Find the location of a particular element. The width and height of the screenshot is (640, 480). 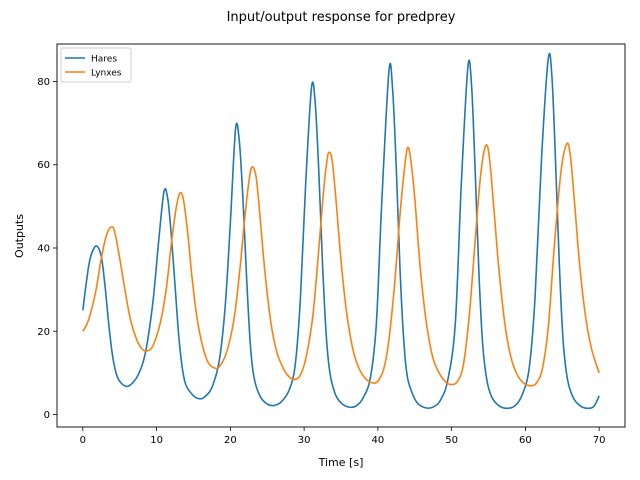

y-axis-label: Outputs is located at coordinates (19, 236).